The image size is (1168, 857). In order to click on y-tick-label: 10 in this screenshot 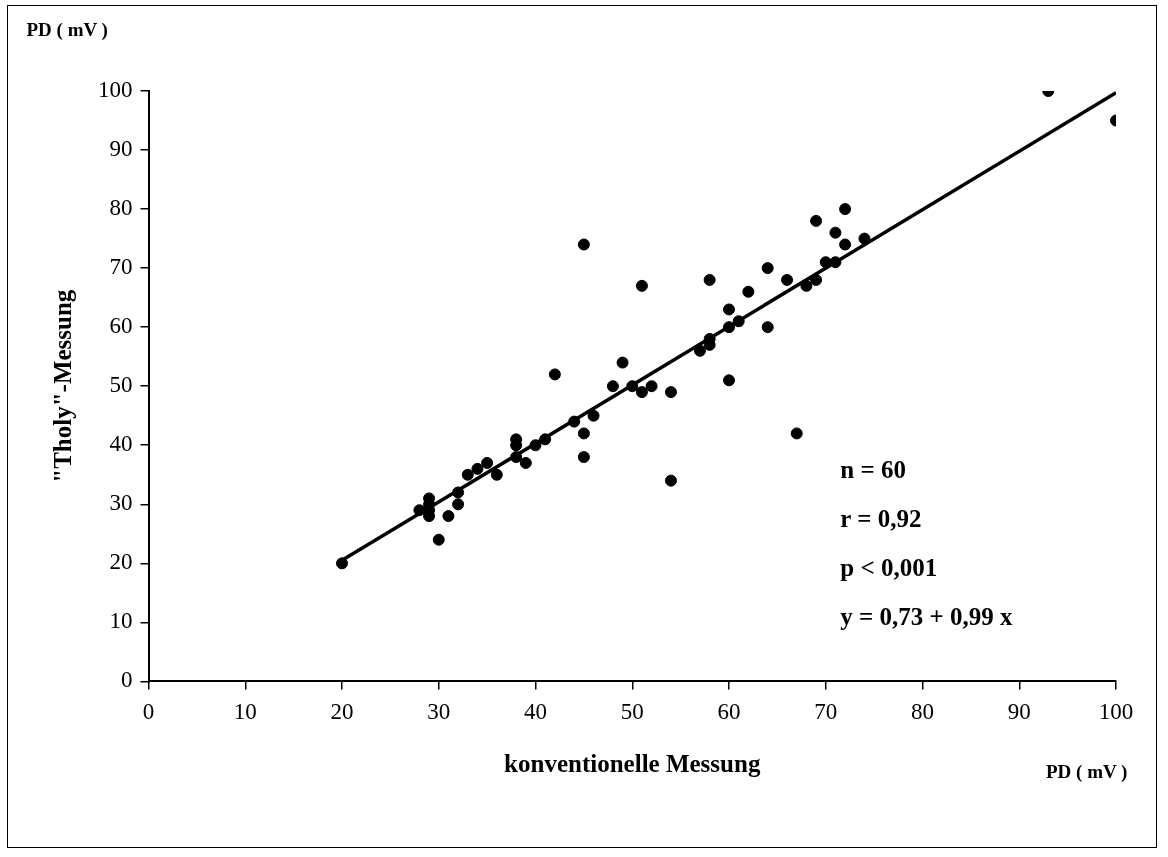, I will do `click(121, 621)`.